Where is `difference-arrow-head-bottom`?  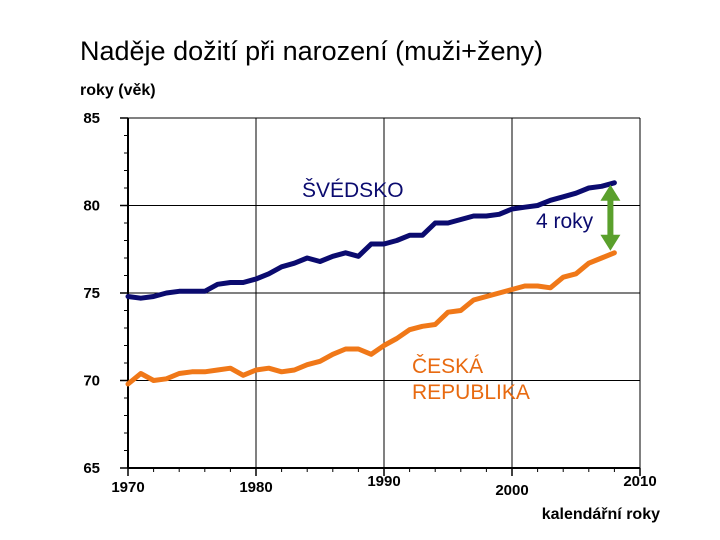 difference-arrow-head-bottom is located at coordinates (610, 242).